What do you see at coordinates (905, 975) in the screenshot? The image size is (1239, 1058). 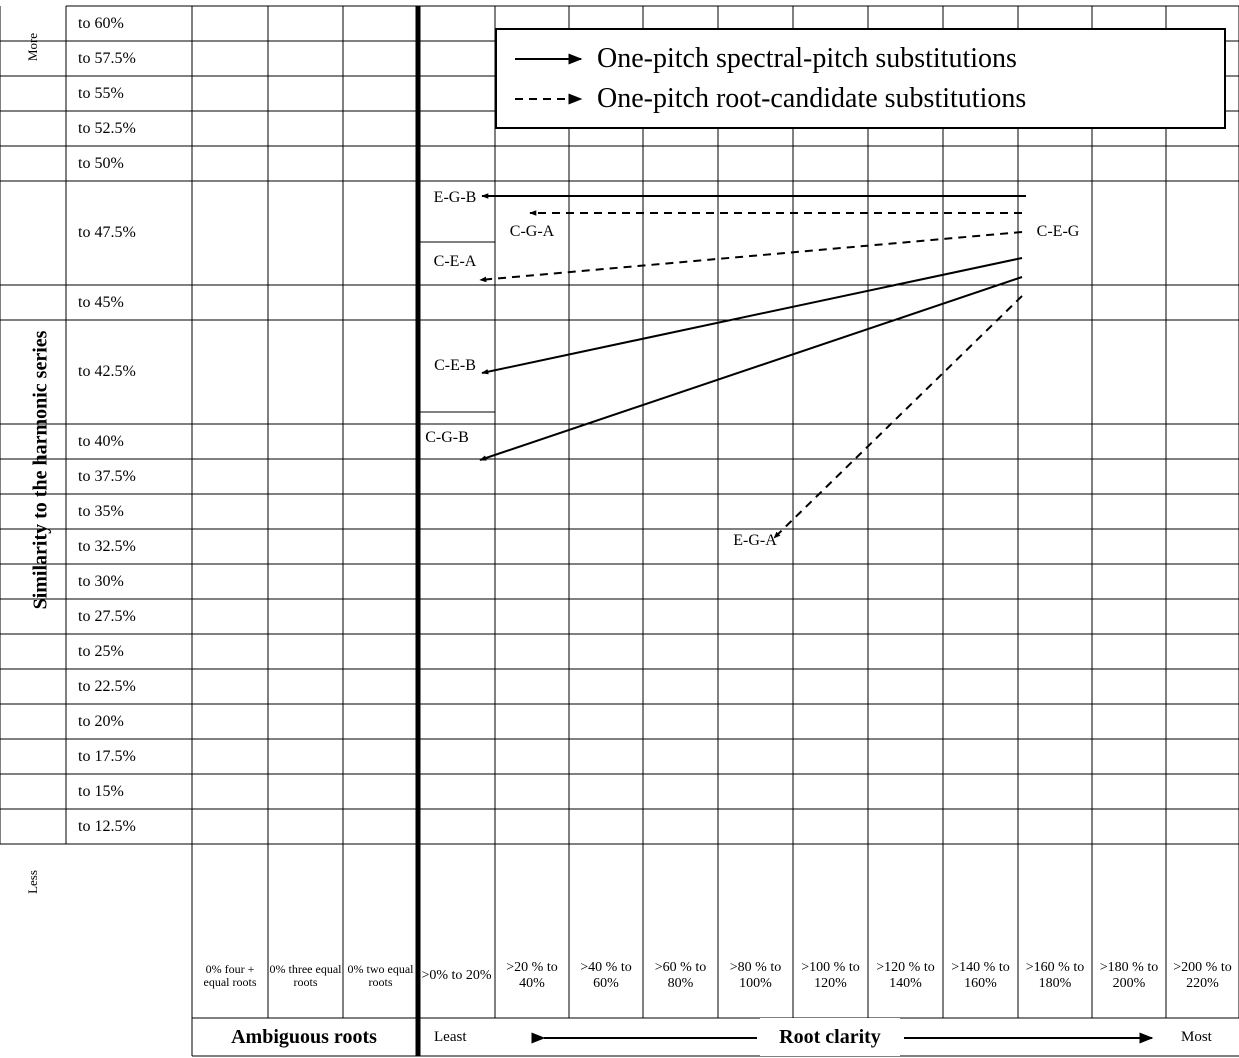 I see `clarity-column-label: >120 % to 140%` at bounding box center [905, 975].